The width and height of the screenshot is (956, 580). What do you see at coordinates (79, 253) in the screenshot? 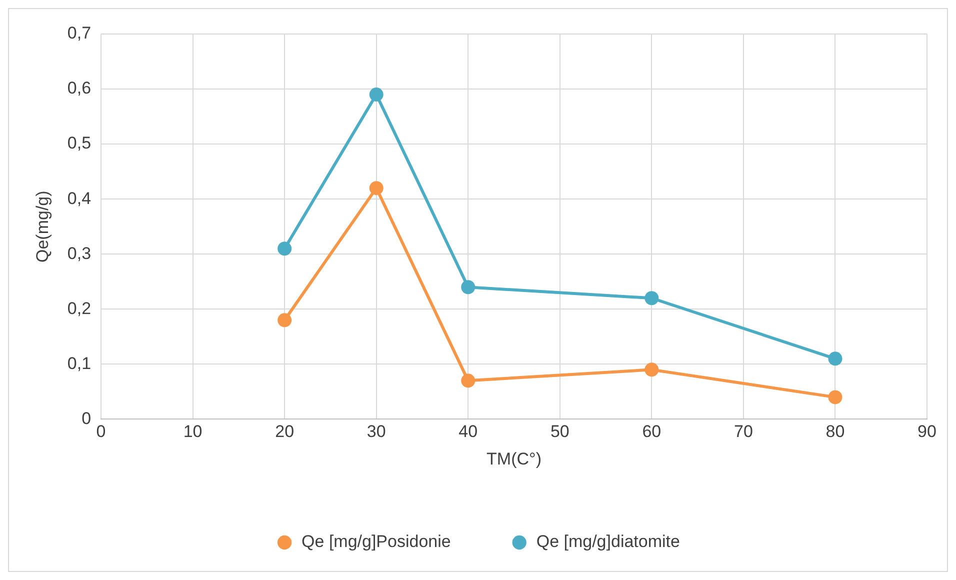
I see `y-tick-label: 0,3` at bounding box center [79, 253].